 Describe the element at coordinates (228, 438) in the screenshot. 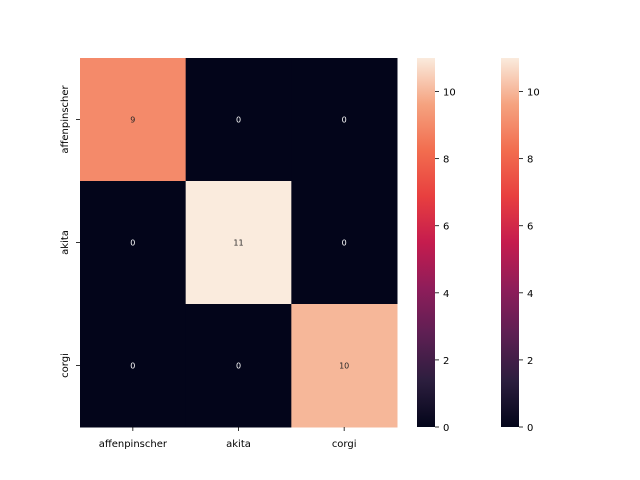

I see `x-axis: affenpinscher akita corgi` at that location.